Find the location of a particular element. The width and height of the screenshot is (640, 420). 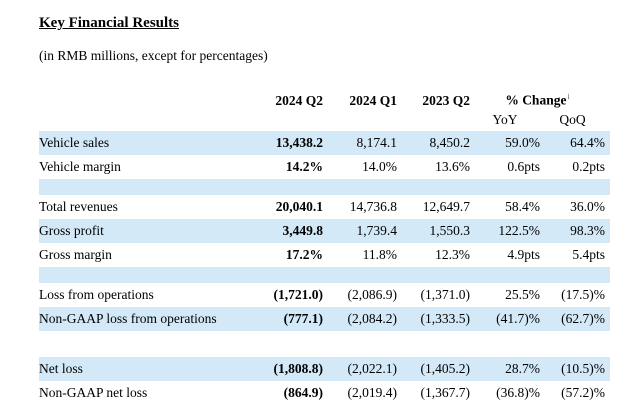

cell-value: 8,450.2 is located at coordinates (450, 142).